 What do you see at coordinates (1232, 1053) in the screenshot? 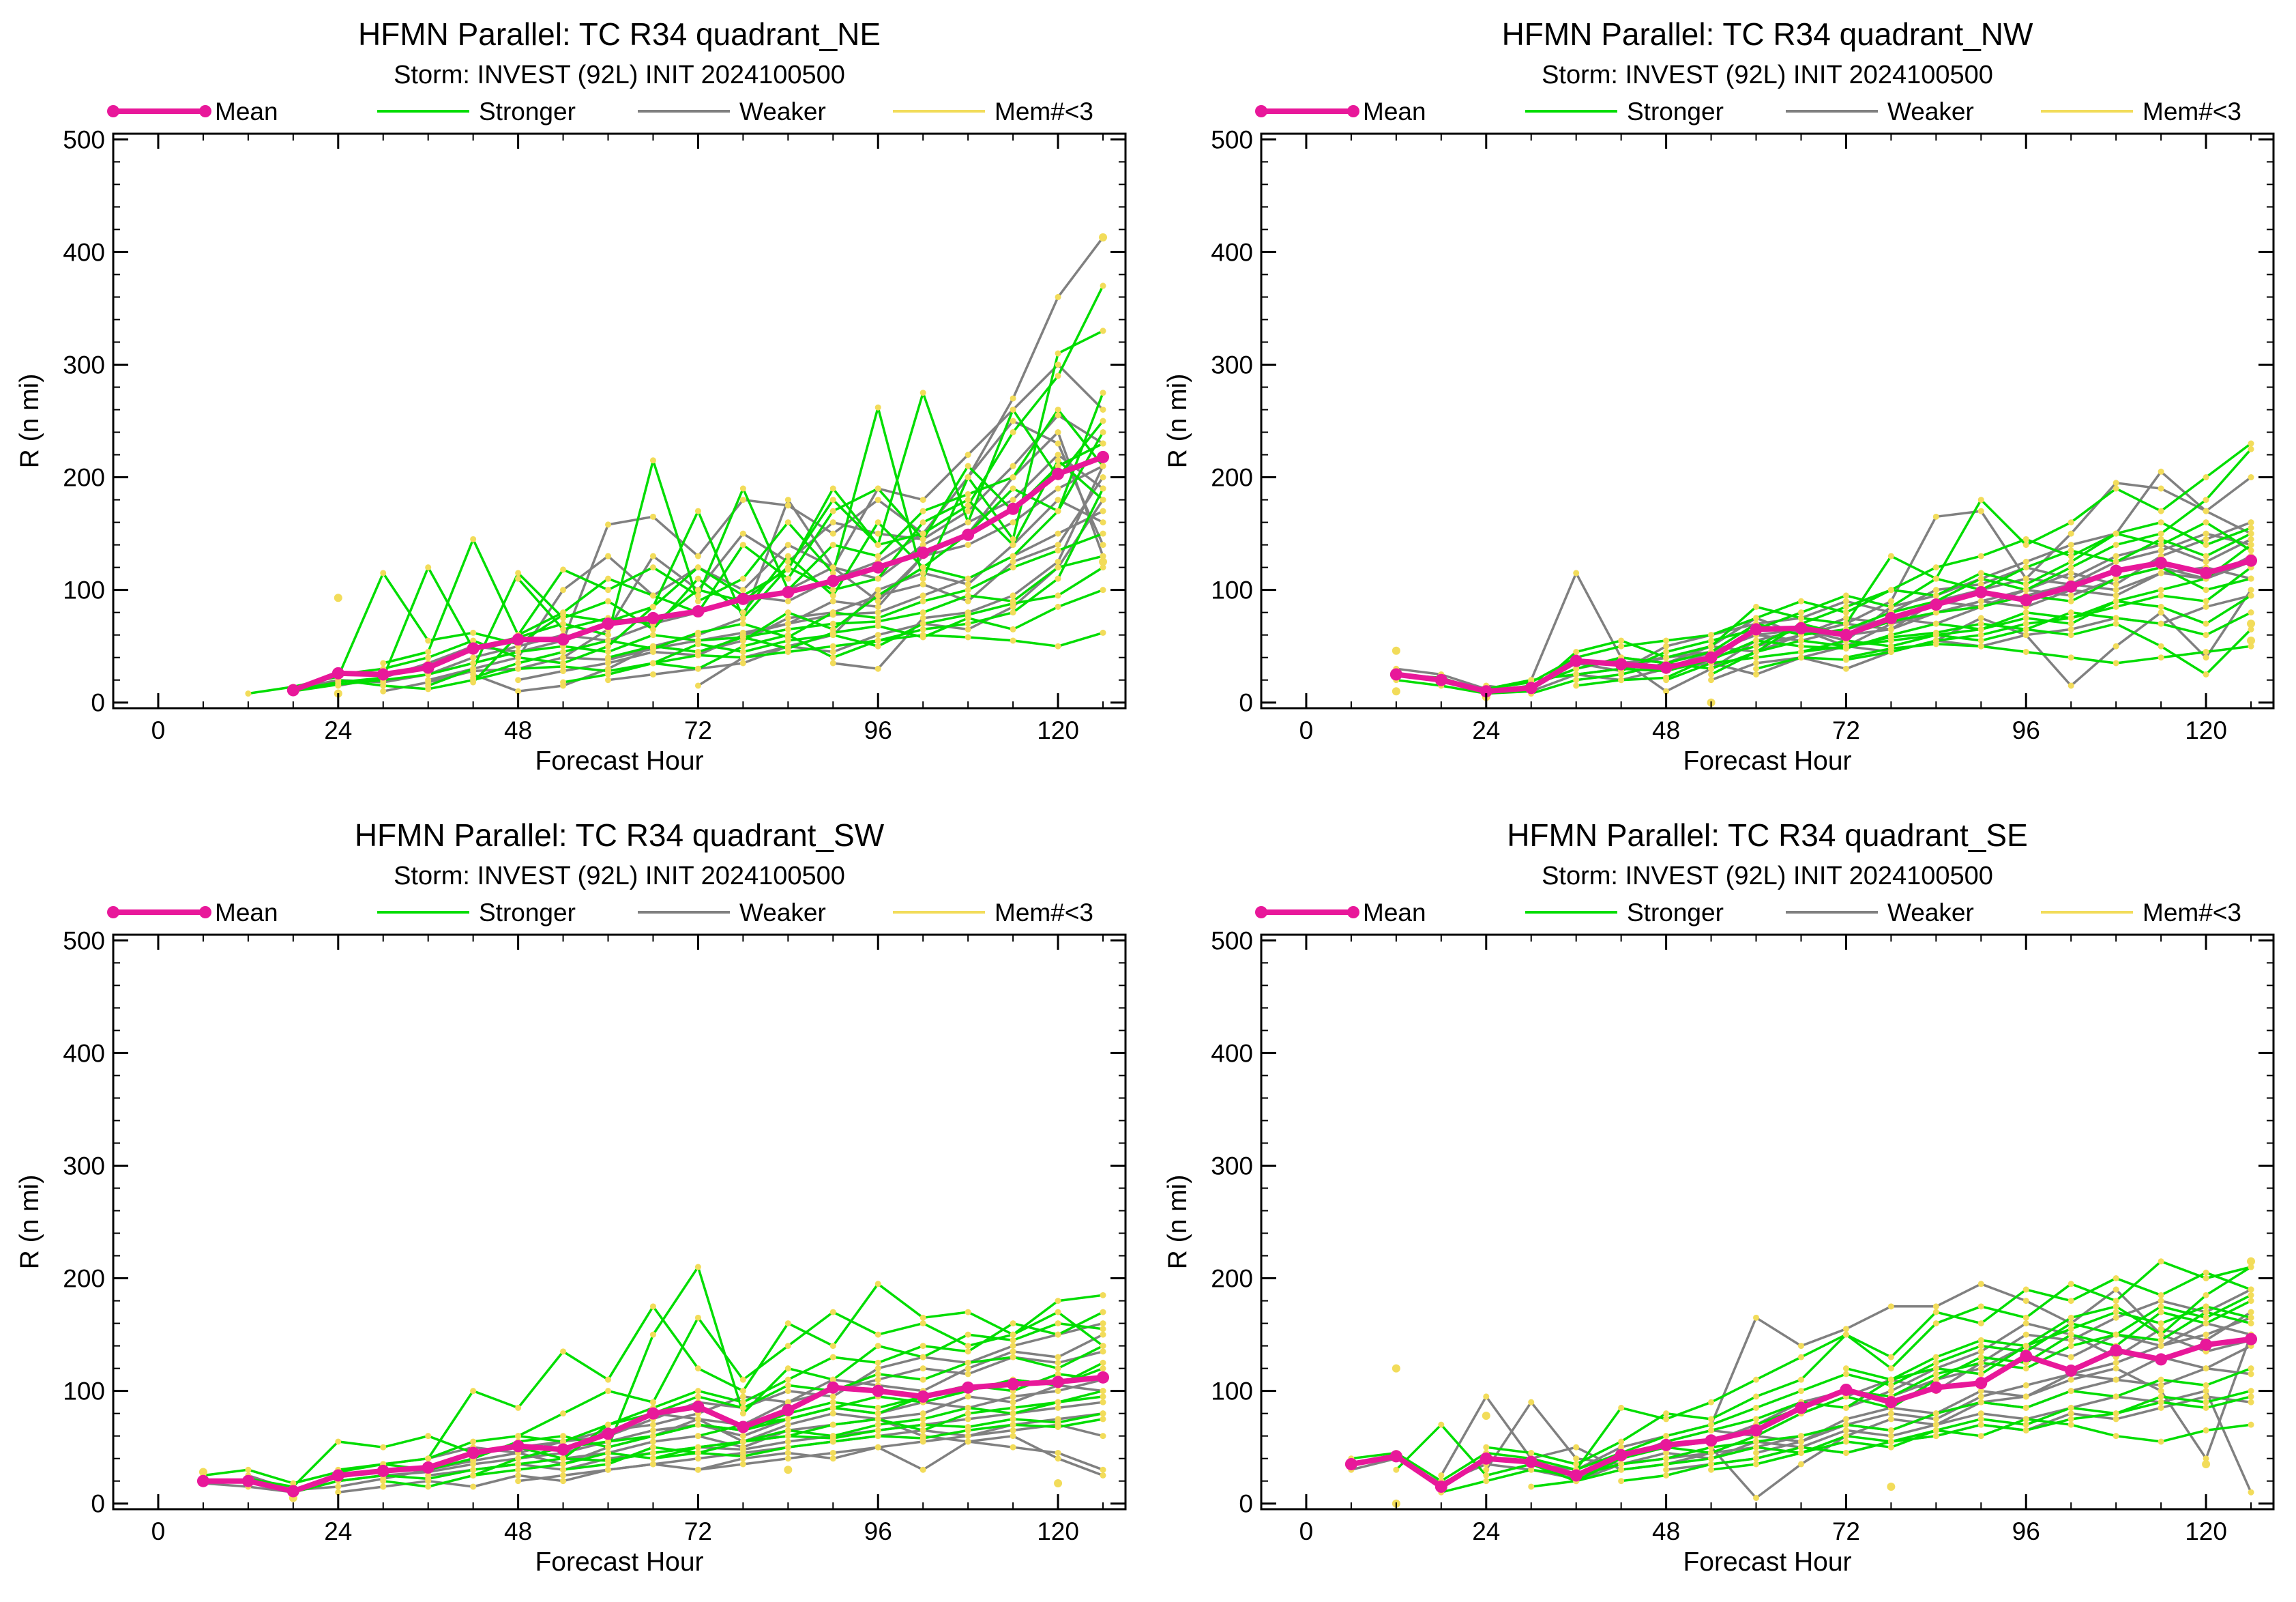
I see `y-tick-label: 400` at bounding box center [1232, 1053].